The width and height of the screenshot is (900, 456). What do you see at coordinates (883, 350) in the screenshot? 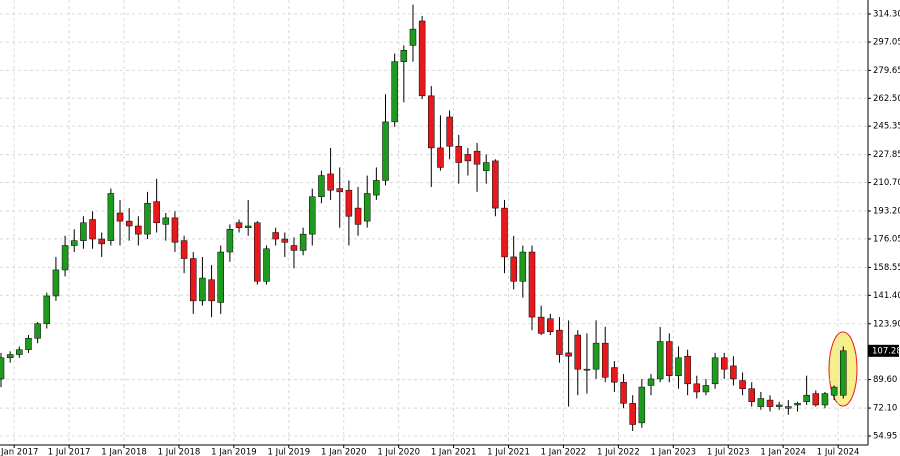
I see `price-label-box` at bounding box center [883, 350].